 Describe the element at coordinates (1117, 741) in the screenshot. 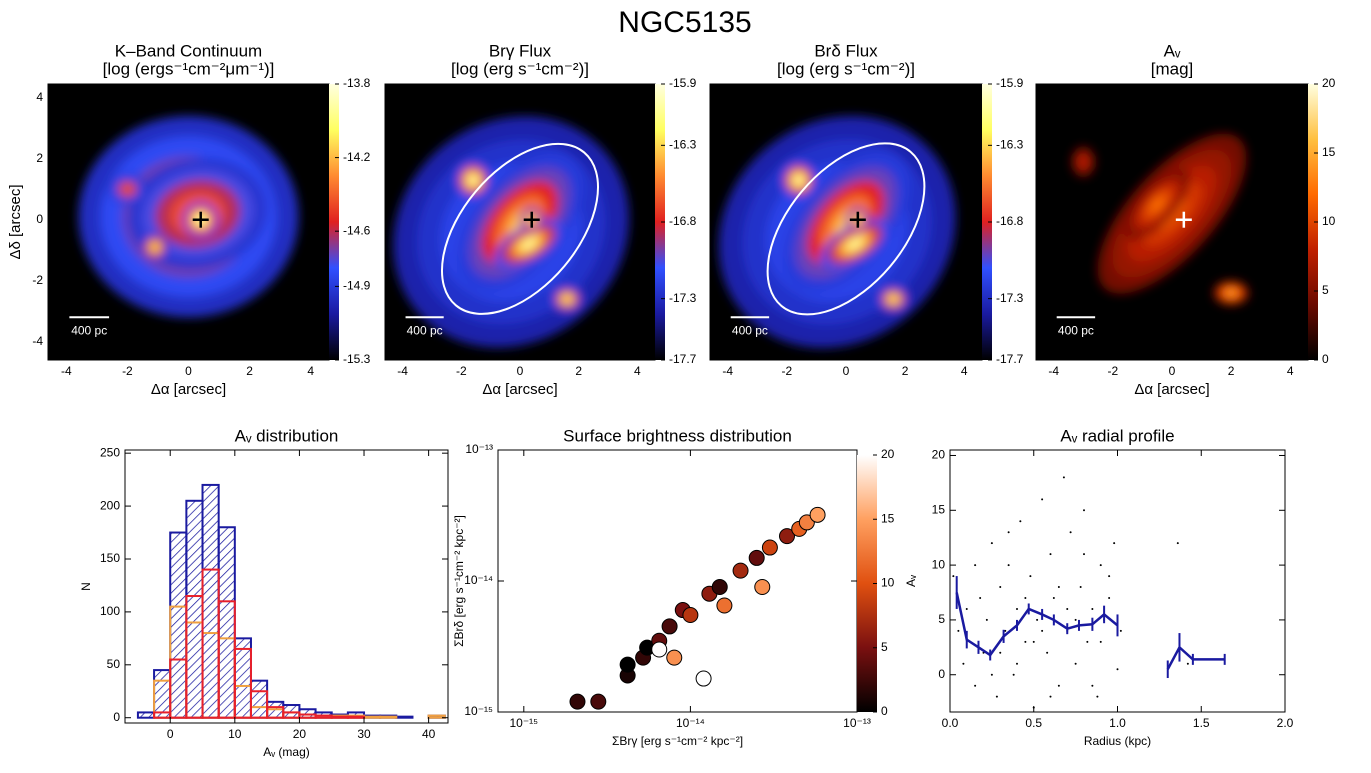

I see `x-axis-label: Radius (kpc)` at that location.